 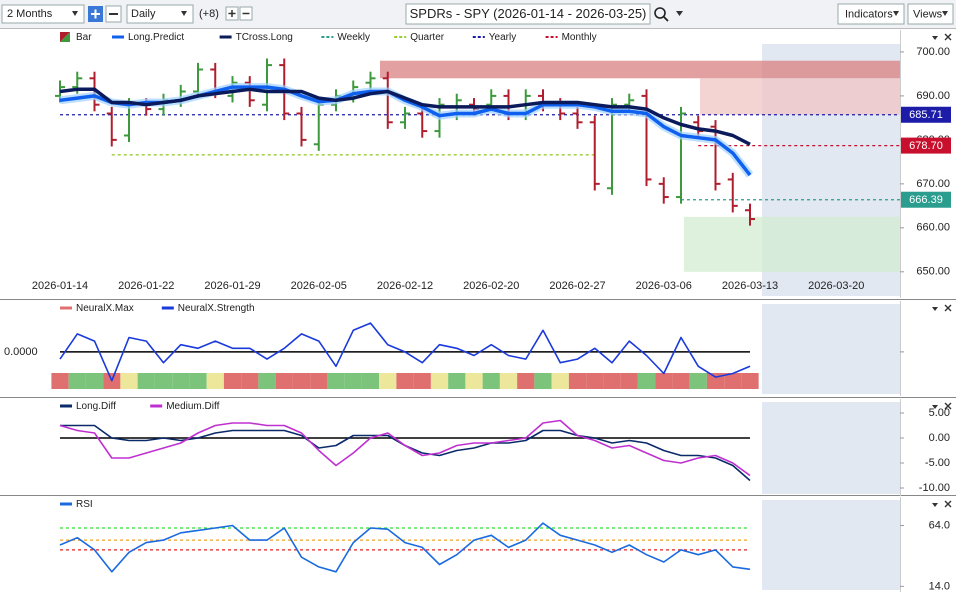 I want to click on indicators-text: Indicators, so click(x=869, y=14).